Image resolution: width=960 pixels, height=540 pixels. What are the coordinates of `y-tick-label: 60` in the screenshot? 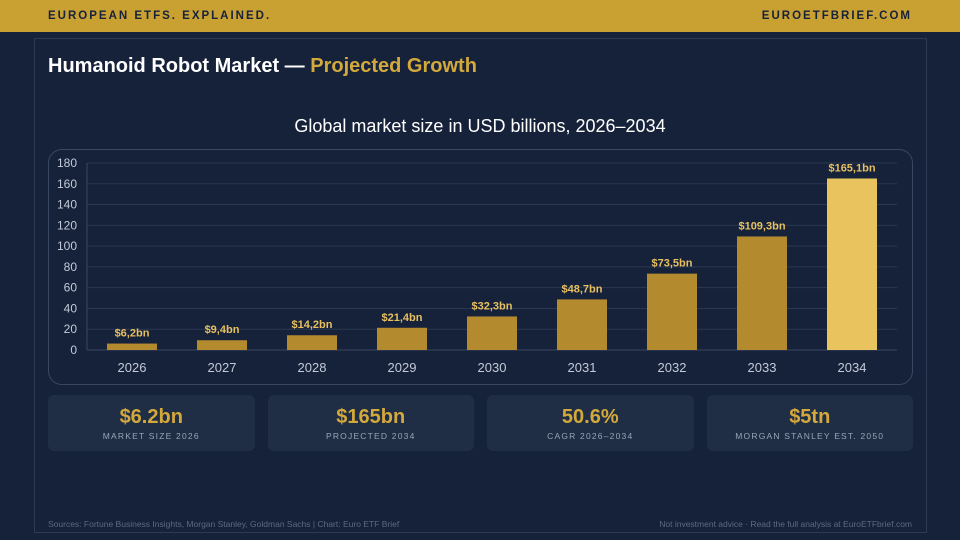 It's located at (71, 288).